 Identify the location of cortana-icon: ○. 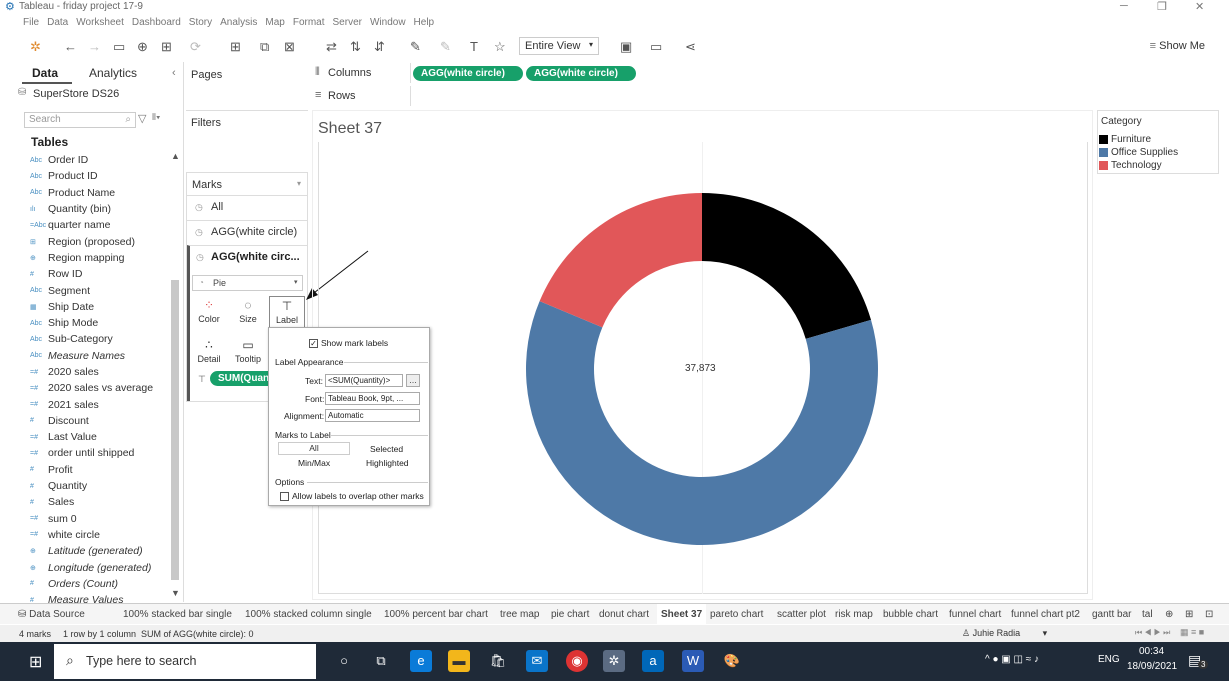
(344, 660).